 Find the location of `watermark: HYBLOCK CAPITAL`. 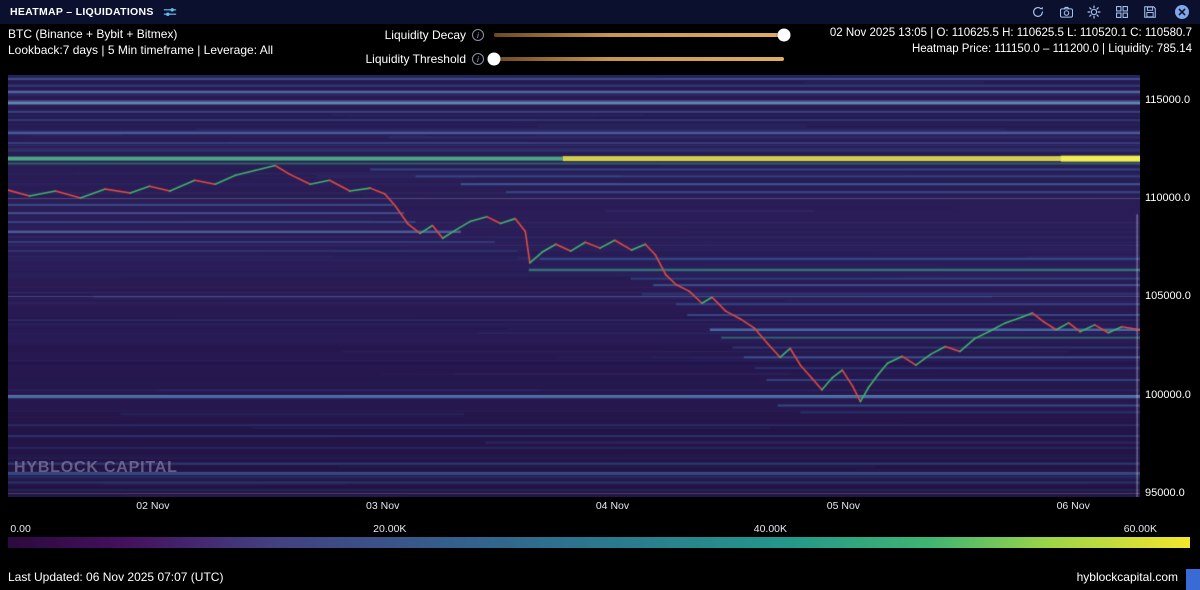

watermark: HYBLOCK CAPITAL is located at coordinates (96, 467).